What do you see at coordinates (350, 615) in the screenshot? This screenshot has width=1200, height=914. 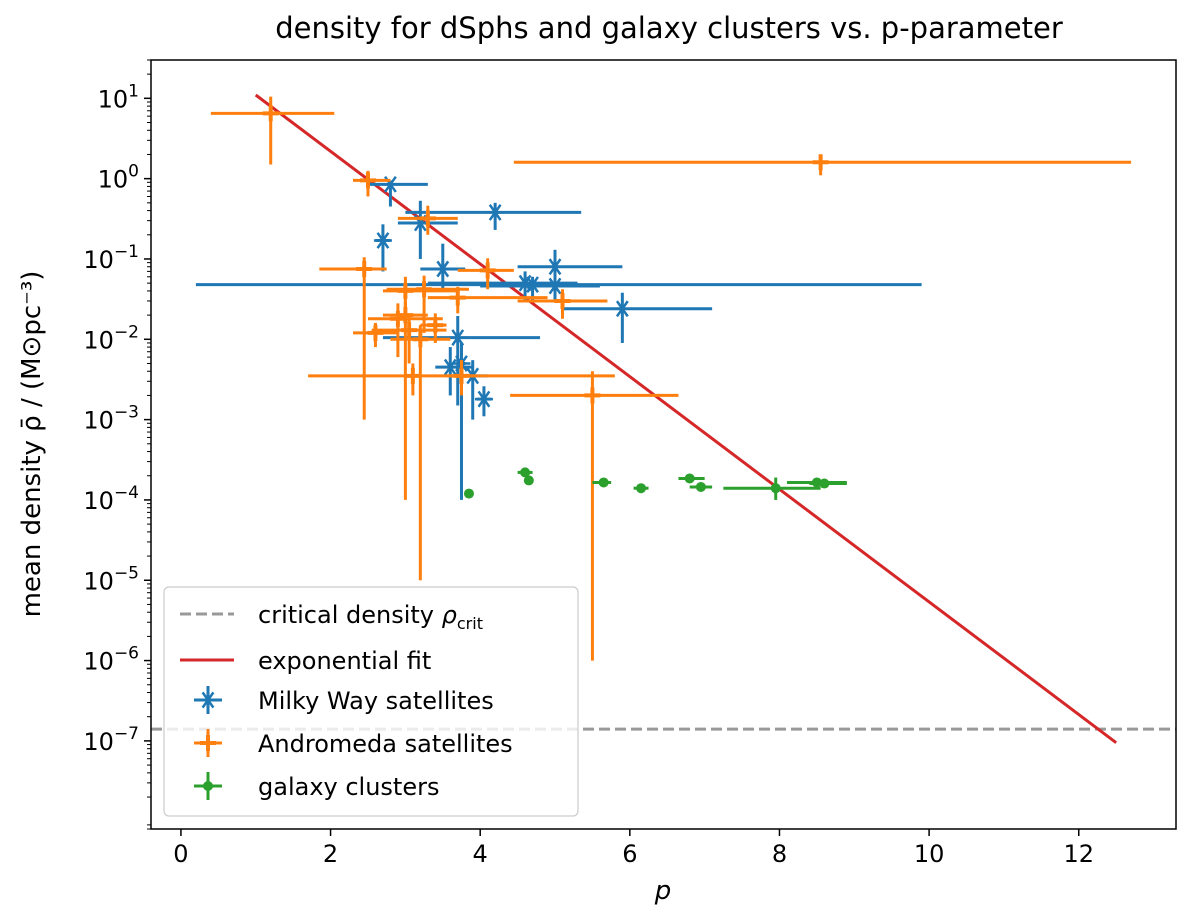 I see `legend-critical-density-main: critical density` at bounding box center [350, 615].